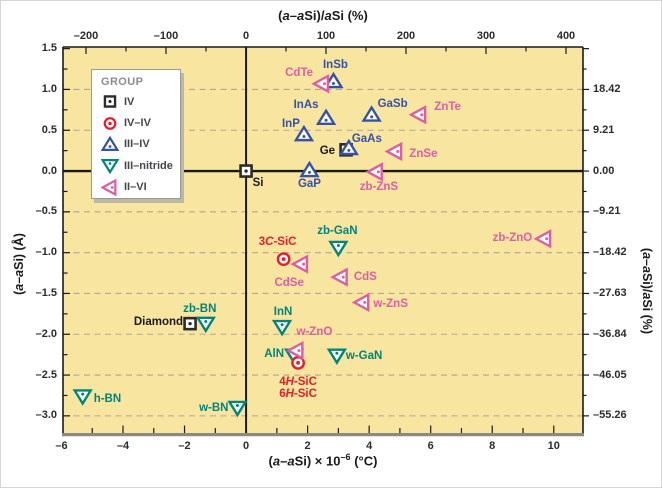 The width and height of the screenshot is (662, 489). What do you see at coordinates (512, 238) in the screenshot?
I see `label-zb-ZnO: zb-ZnO` at bounding box center [512, 238].